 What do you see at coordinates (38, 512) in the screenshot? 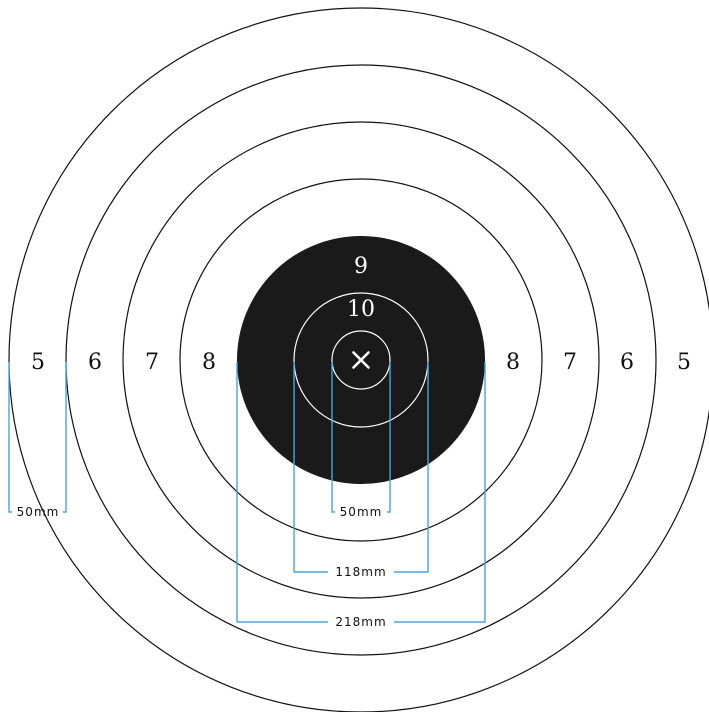
I see `dimension-label-ring-spacing: 50mm` at bounding box center [38, 512].